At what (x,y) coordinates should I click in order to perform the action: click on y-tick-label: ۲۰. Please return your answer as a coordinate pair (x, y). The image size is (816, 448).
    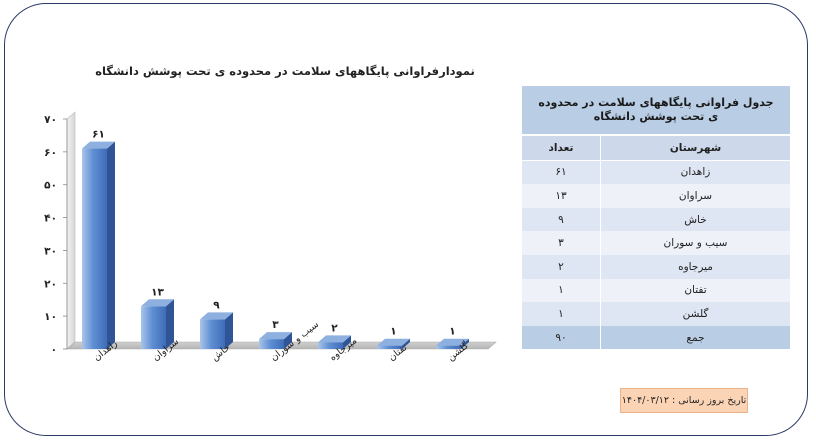
    Looking at the image, I should click on (50, 284).